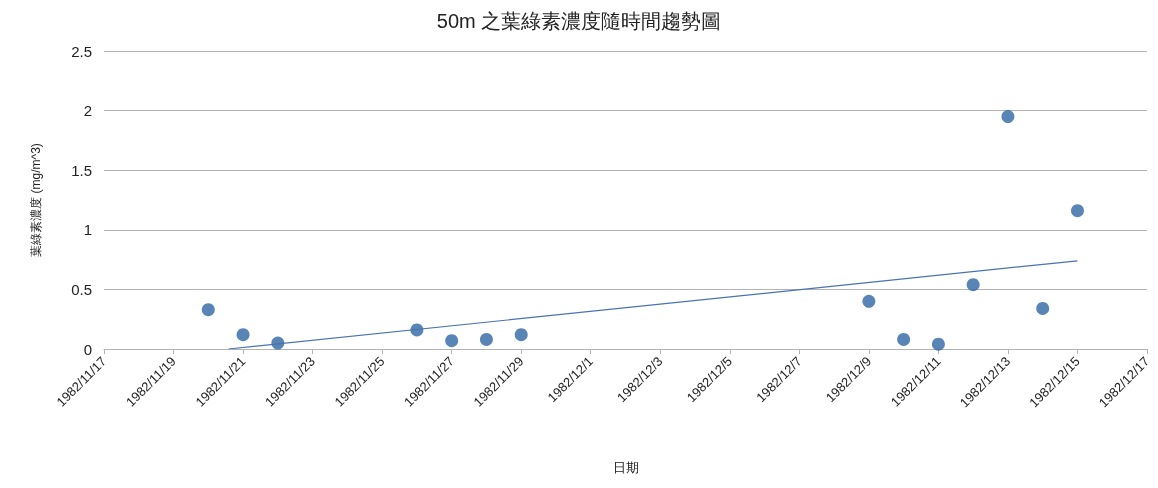  I want to click on x-axis-title: 日期, so click(625, 467).